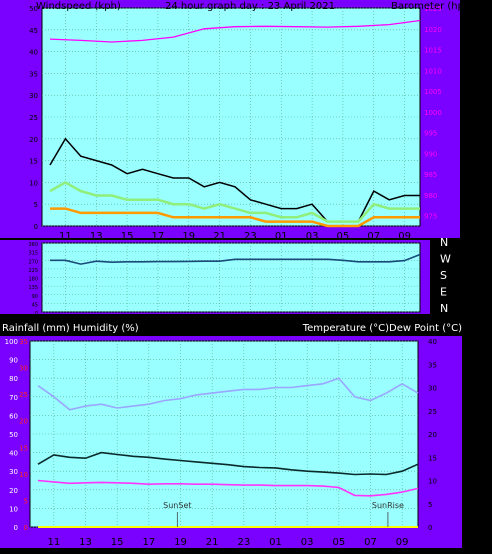  What do you see at coordinates (430, 196) in the screenshot?
I see `y-tick-label: 980` at bounding box center [430, 196].